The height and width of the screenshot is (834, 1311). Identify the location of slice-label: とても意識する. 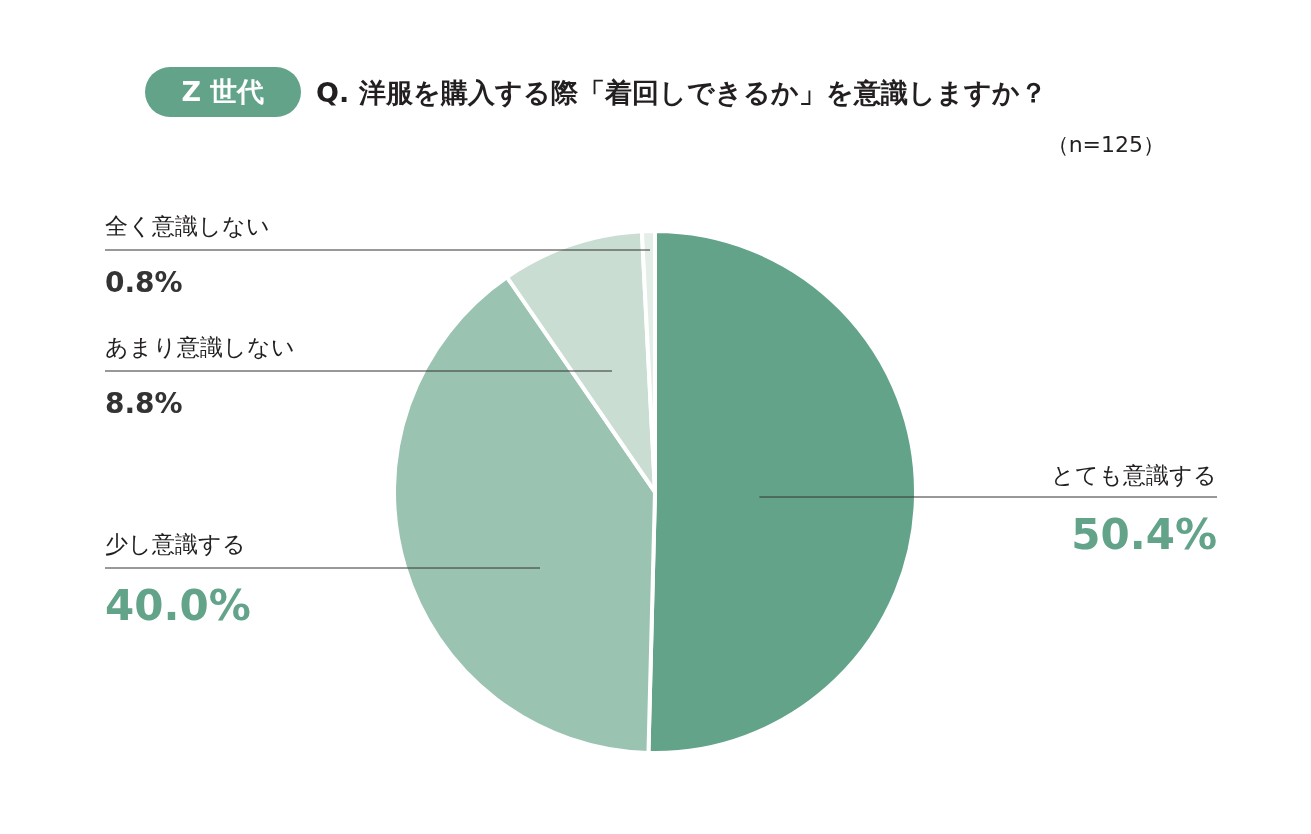
(1134, 475).